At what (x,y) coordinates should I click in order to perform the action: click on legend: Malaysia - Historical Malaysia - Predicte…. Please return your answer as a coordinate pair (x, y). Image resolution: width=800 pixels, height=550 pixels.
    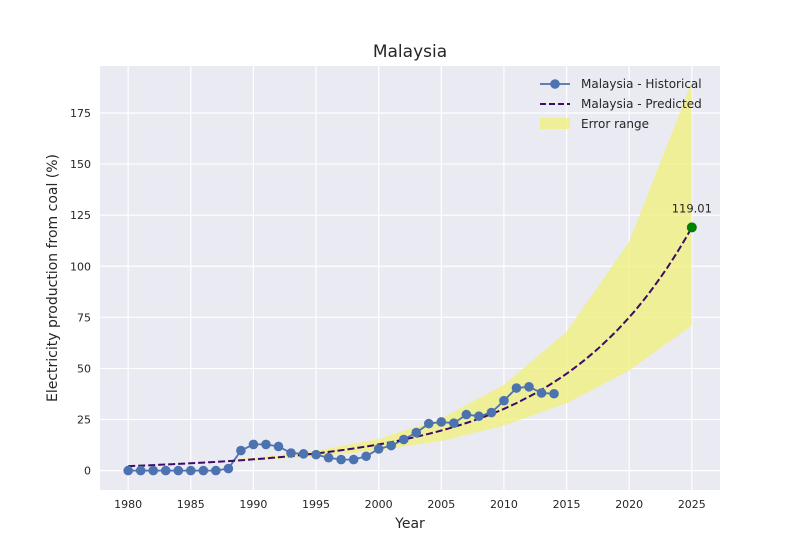
    Looking at the image, I should click on (621, 104).